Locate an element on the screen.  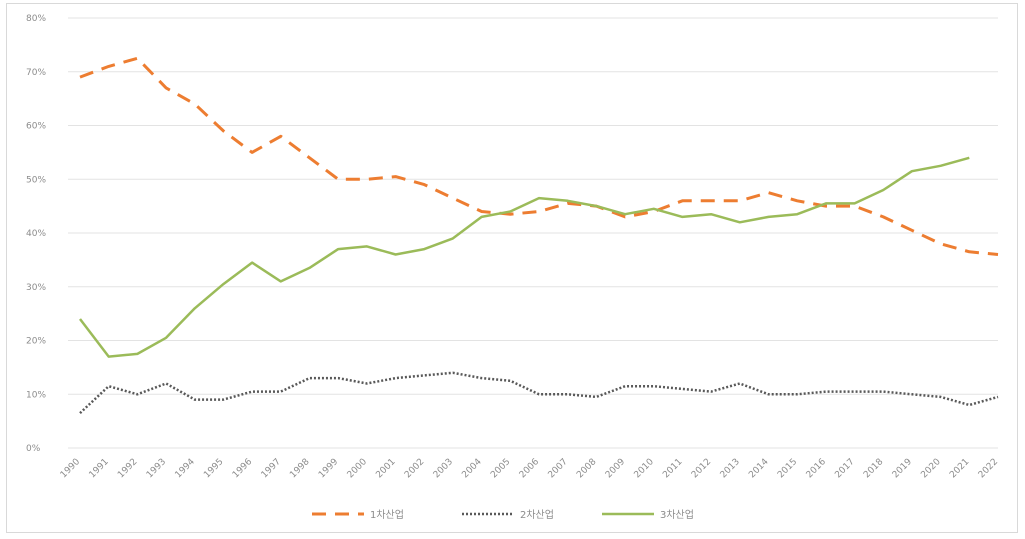
x-tick-label: 2007 is located at coordinates (558, 468).